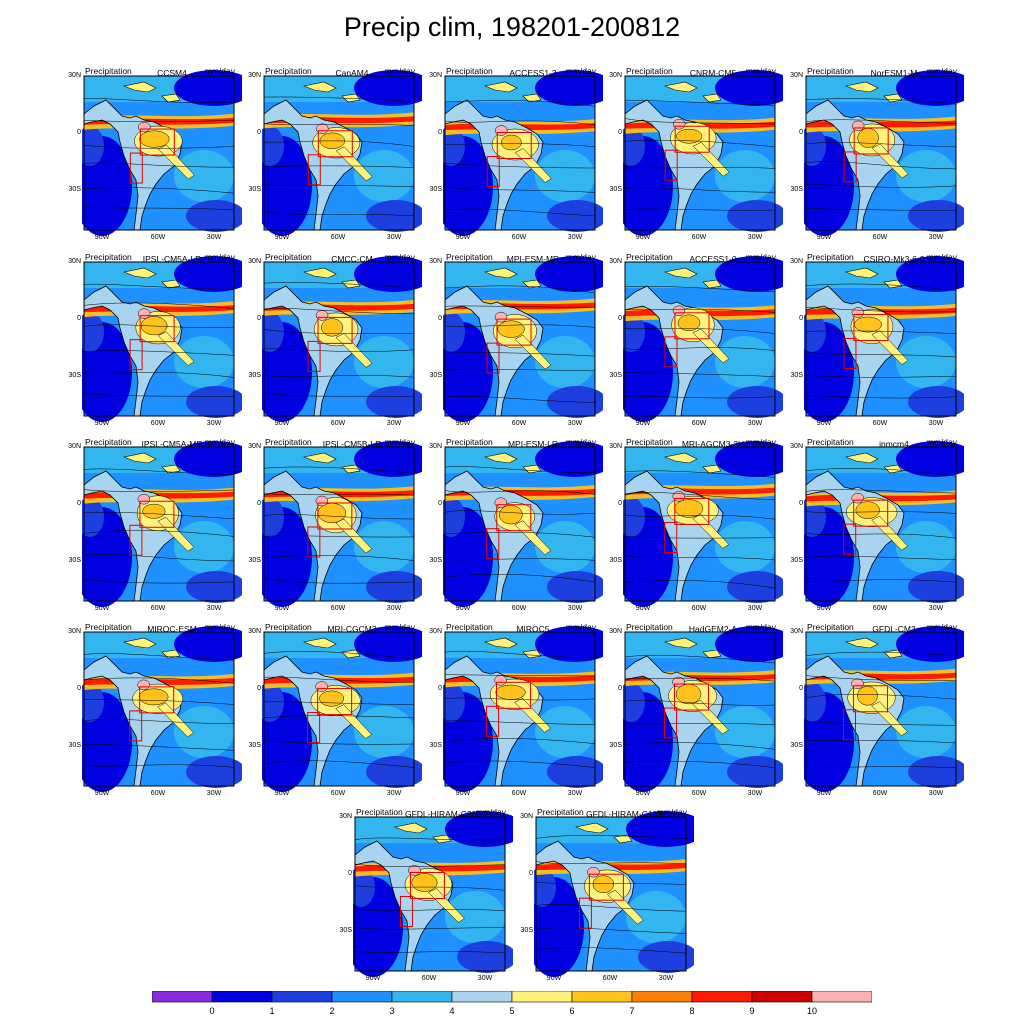 This screenshot has height=1024, width=1024. What do you see at coordinates (894, 259) in the screenshot?
I see `panel-model-name: CSIRO-Mk3-6-0` at bounding box center [894, 259].